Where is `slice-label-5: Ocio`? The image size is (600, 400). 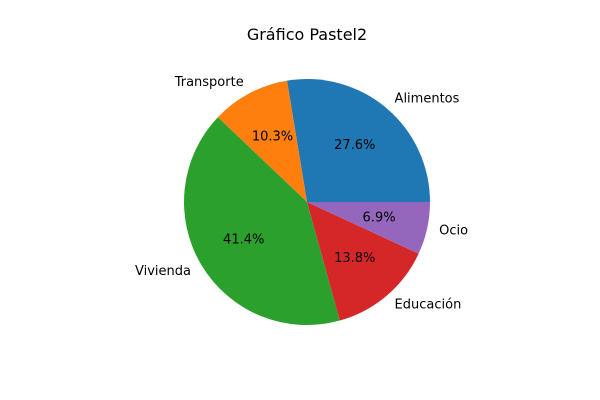 slice-label-5: Ocio is located at coordinates (453, 231).